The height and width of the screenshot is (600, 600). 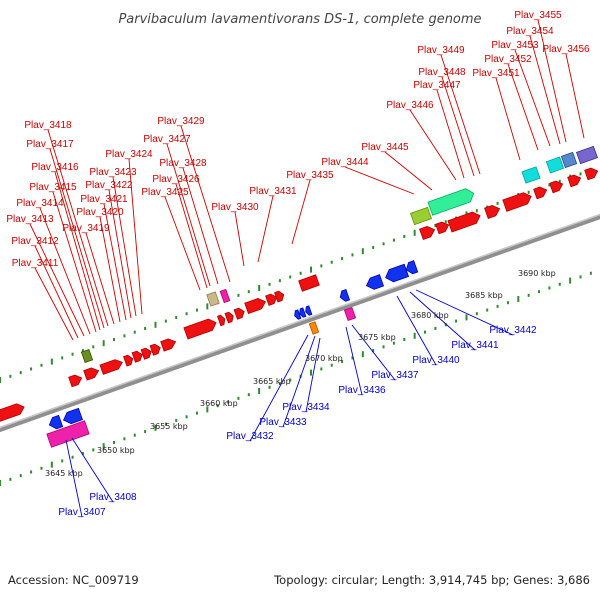 I want to click on gene-label-plav-3435: Plav_3435, so click(x=310, y=175).